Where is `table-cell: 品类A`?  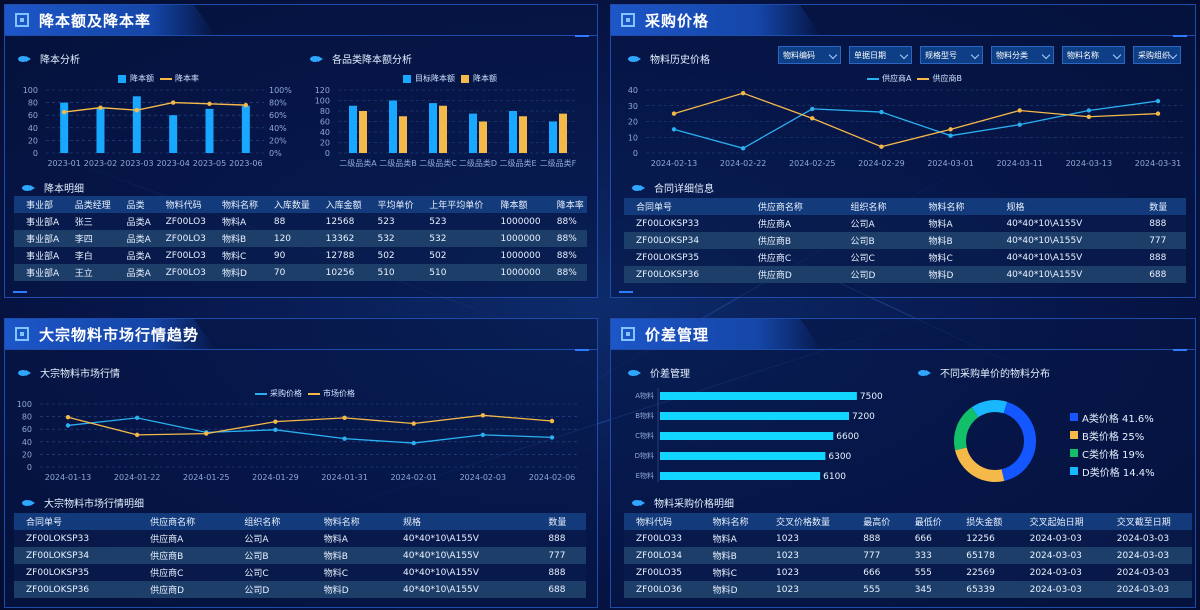
table-cell: 品类A is located at coordinates (134, 221).